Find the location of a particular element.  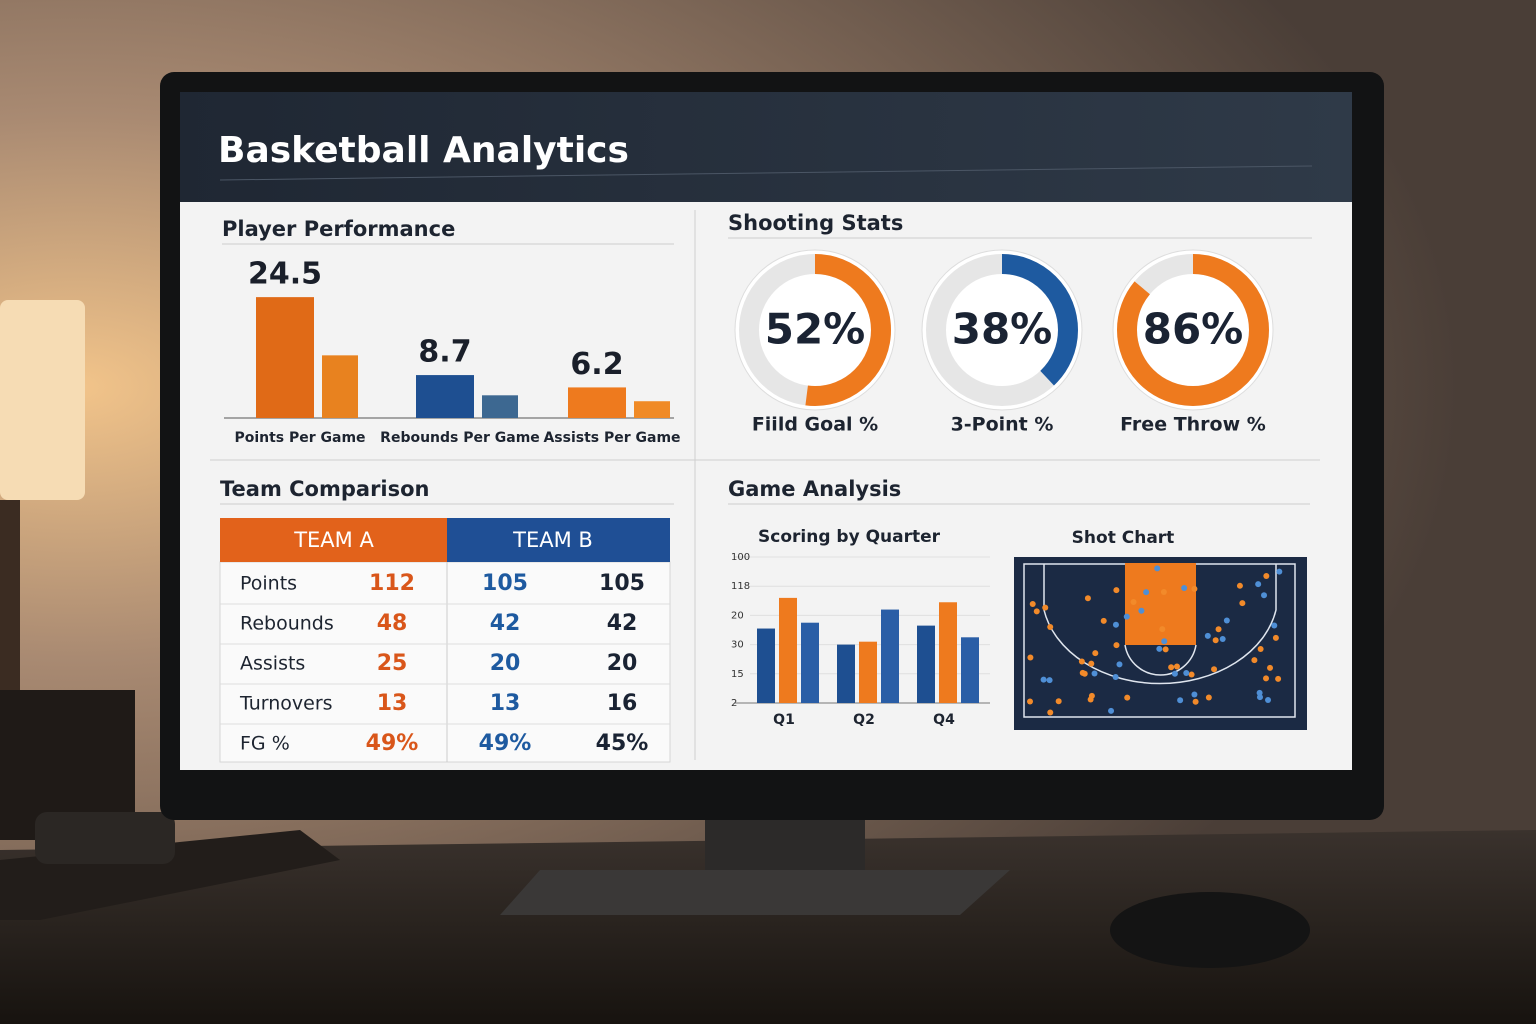

table-cell: 16 is located at coordinates (622, 703).